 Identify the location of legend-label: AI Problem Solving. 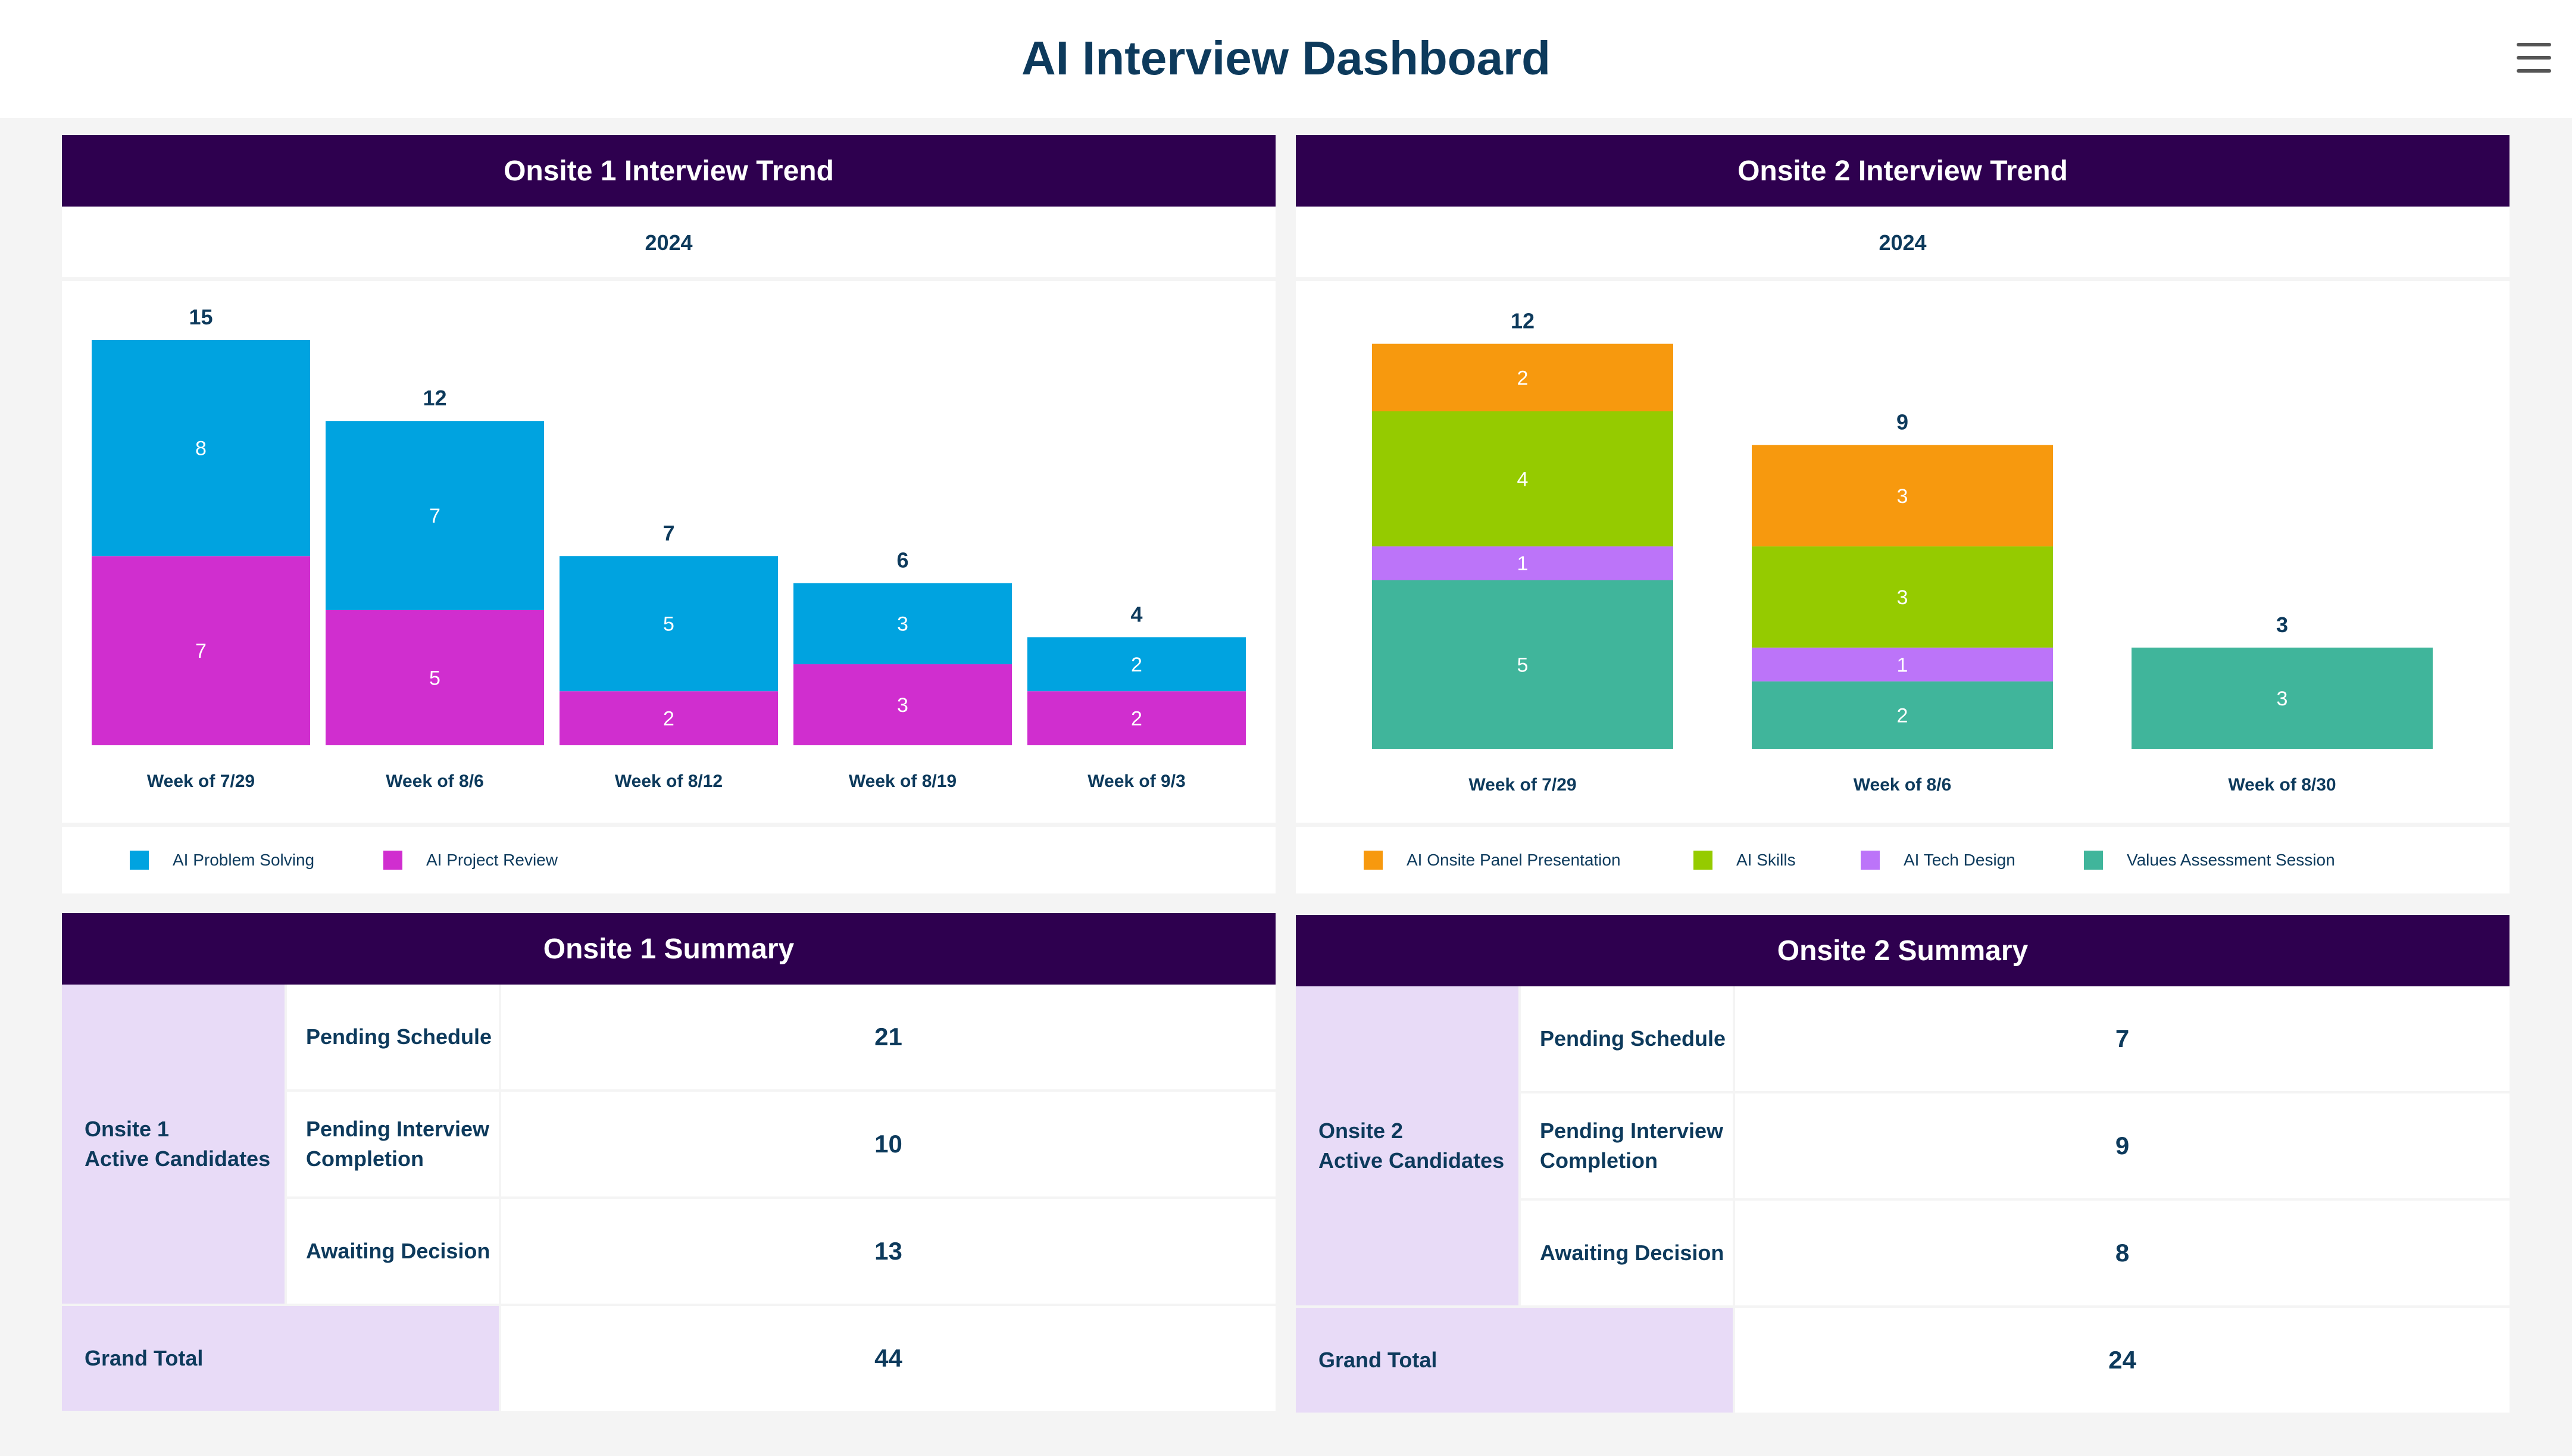
(244, 860).